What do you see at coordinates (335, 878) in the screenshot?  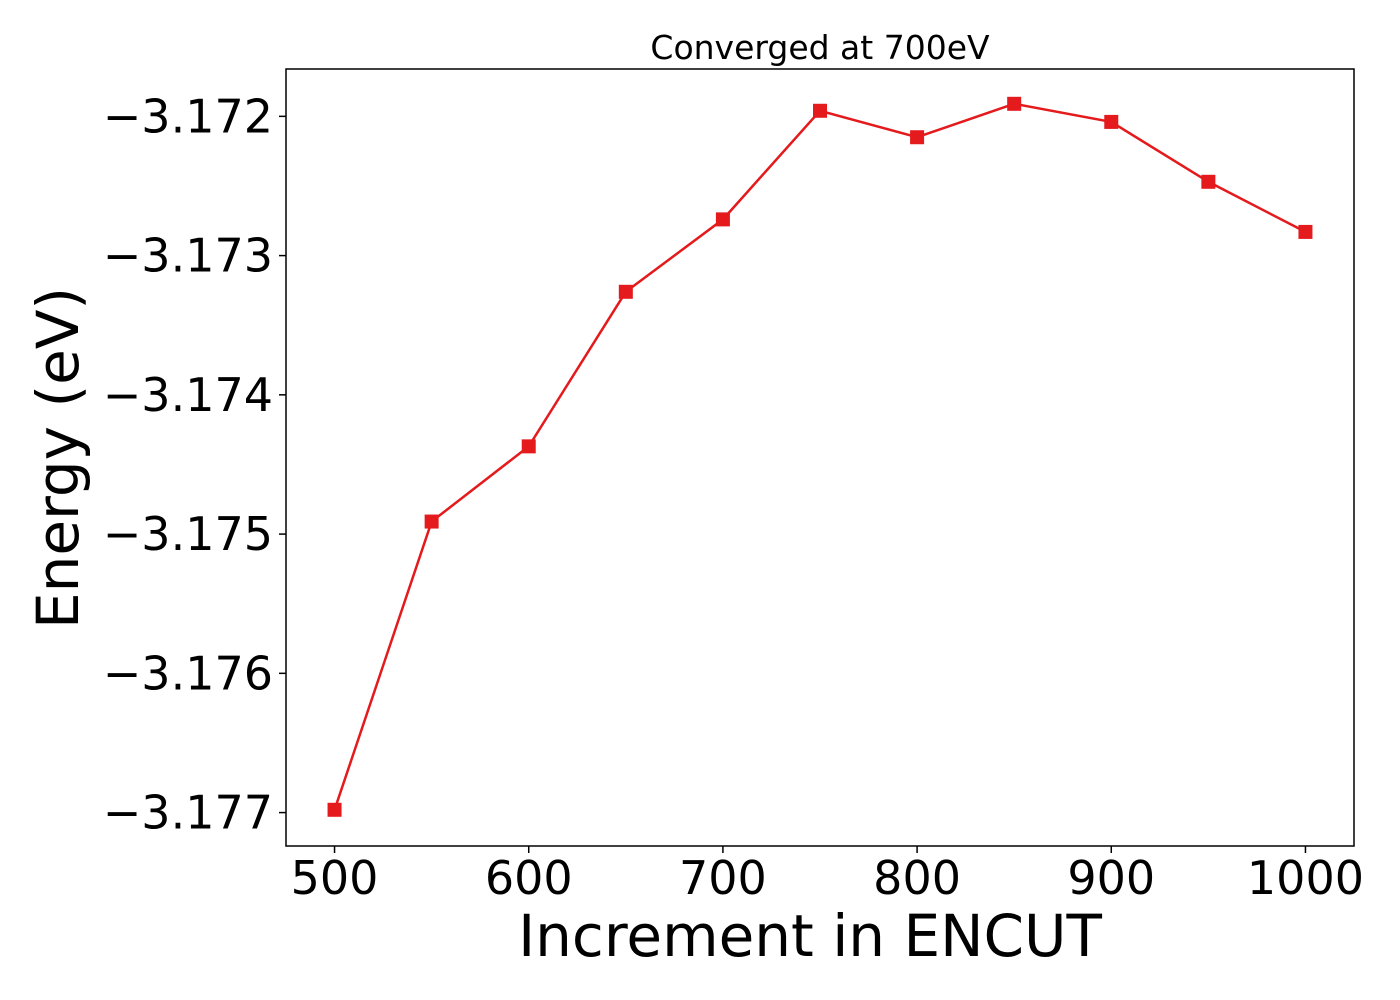 I see `x-tick-label: 500` at bounding box center [335, 878].